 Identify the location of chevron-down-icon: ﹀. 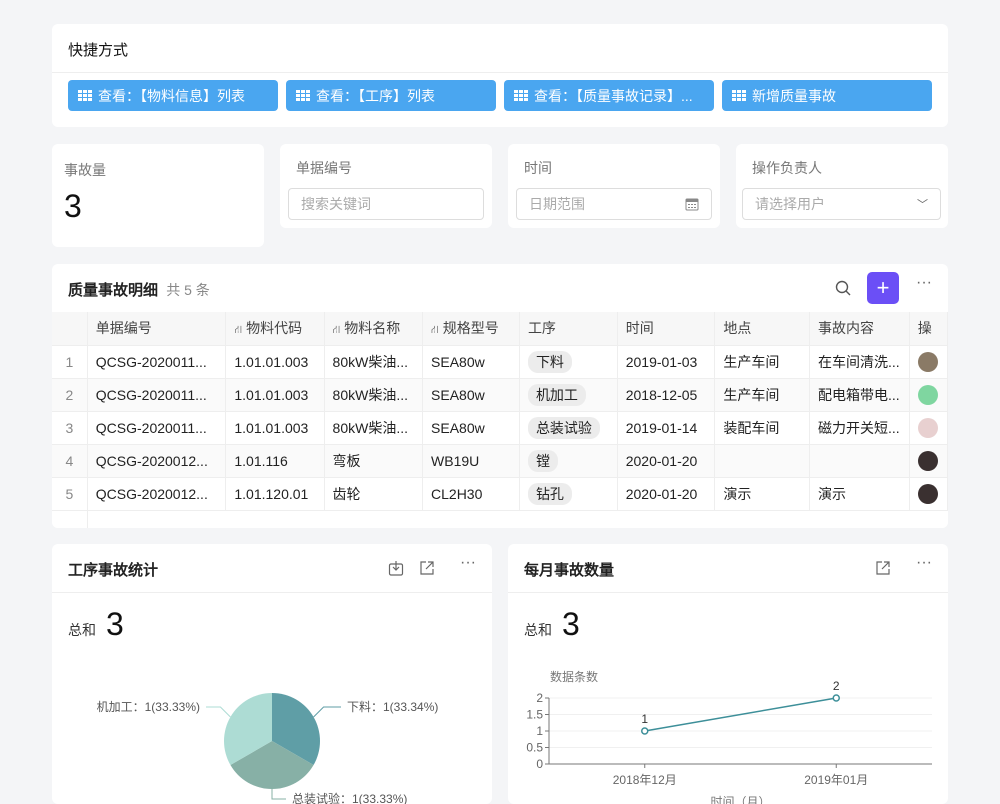
(922, 205).